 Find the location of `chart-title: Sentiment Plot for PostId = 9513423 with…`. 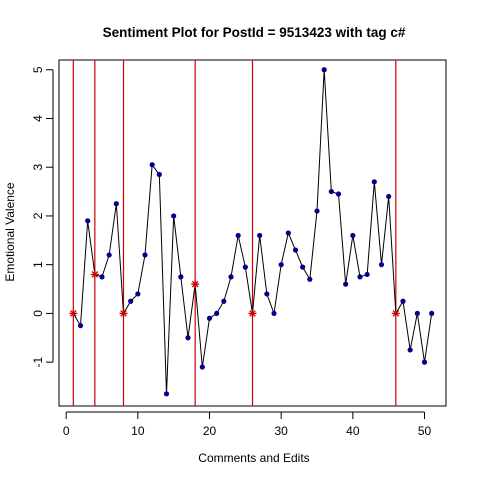

chart-title: Sentiment Plot for PostId = 9513423 with… is located at coordinates (254, 32).